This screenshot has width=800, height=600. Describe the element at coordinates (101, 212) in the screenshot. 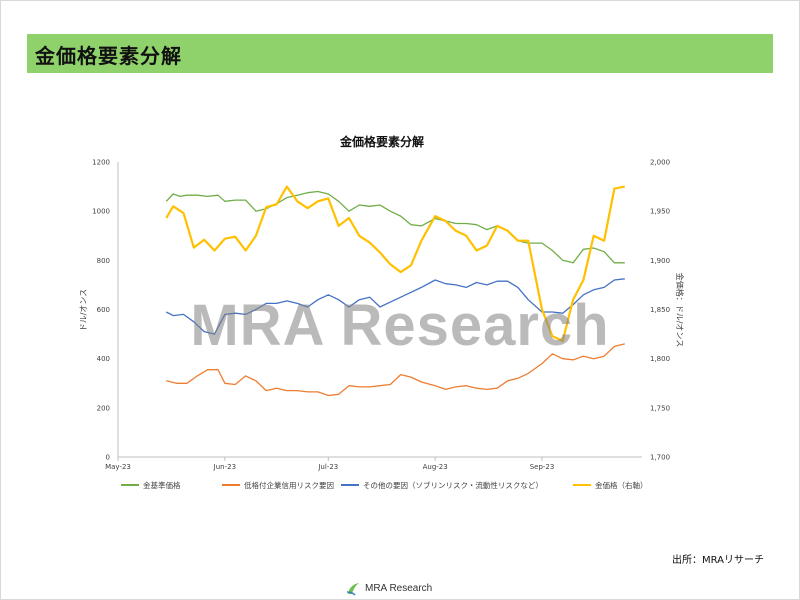

I see `y-tick-label: 1000` at that location.